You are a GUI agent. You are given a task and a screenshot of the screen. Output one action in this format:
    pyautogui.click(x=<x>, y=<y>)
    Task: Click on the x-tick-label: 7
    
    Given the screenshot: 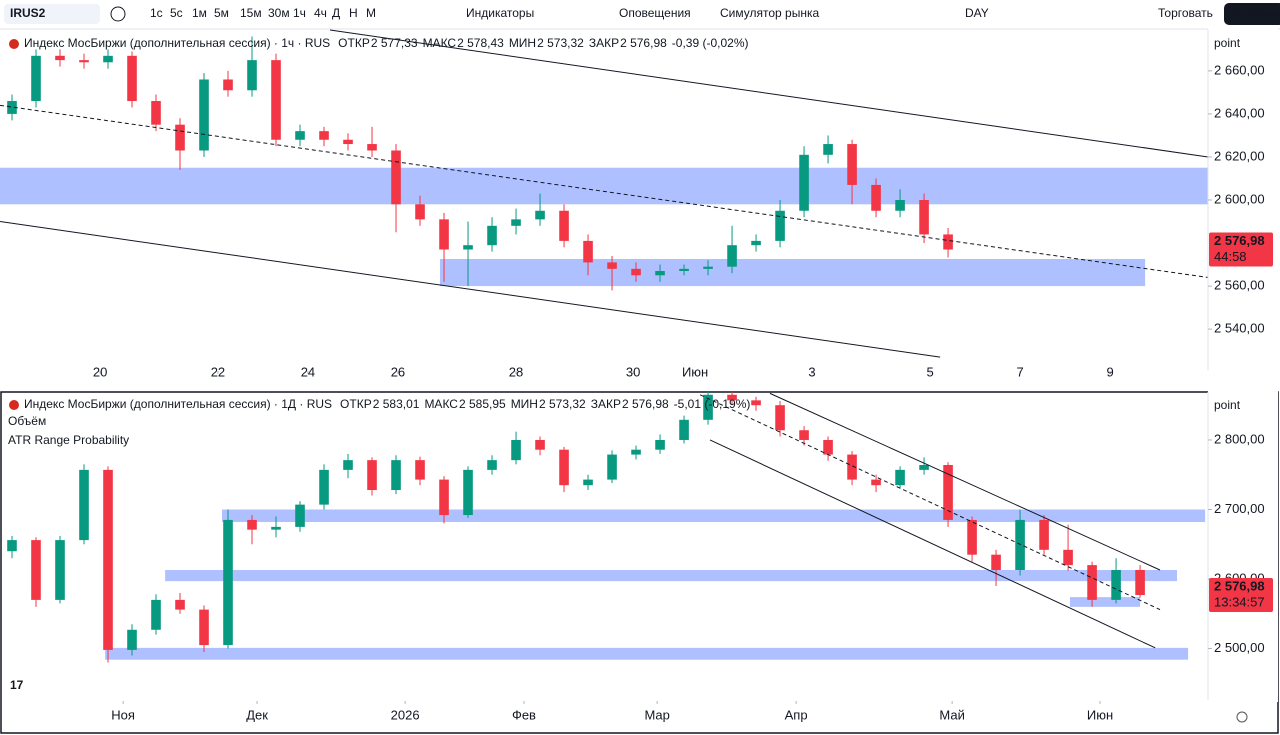 What is the action you would take?
    pyautogui.click(x=1019, y=371)
    